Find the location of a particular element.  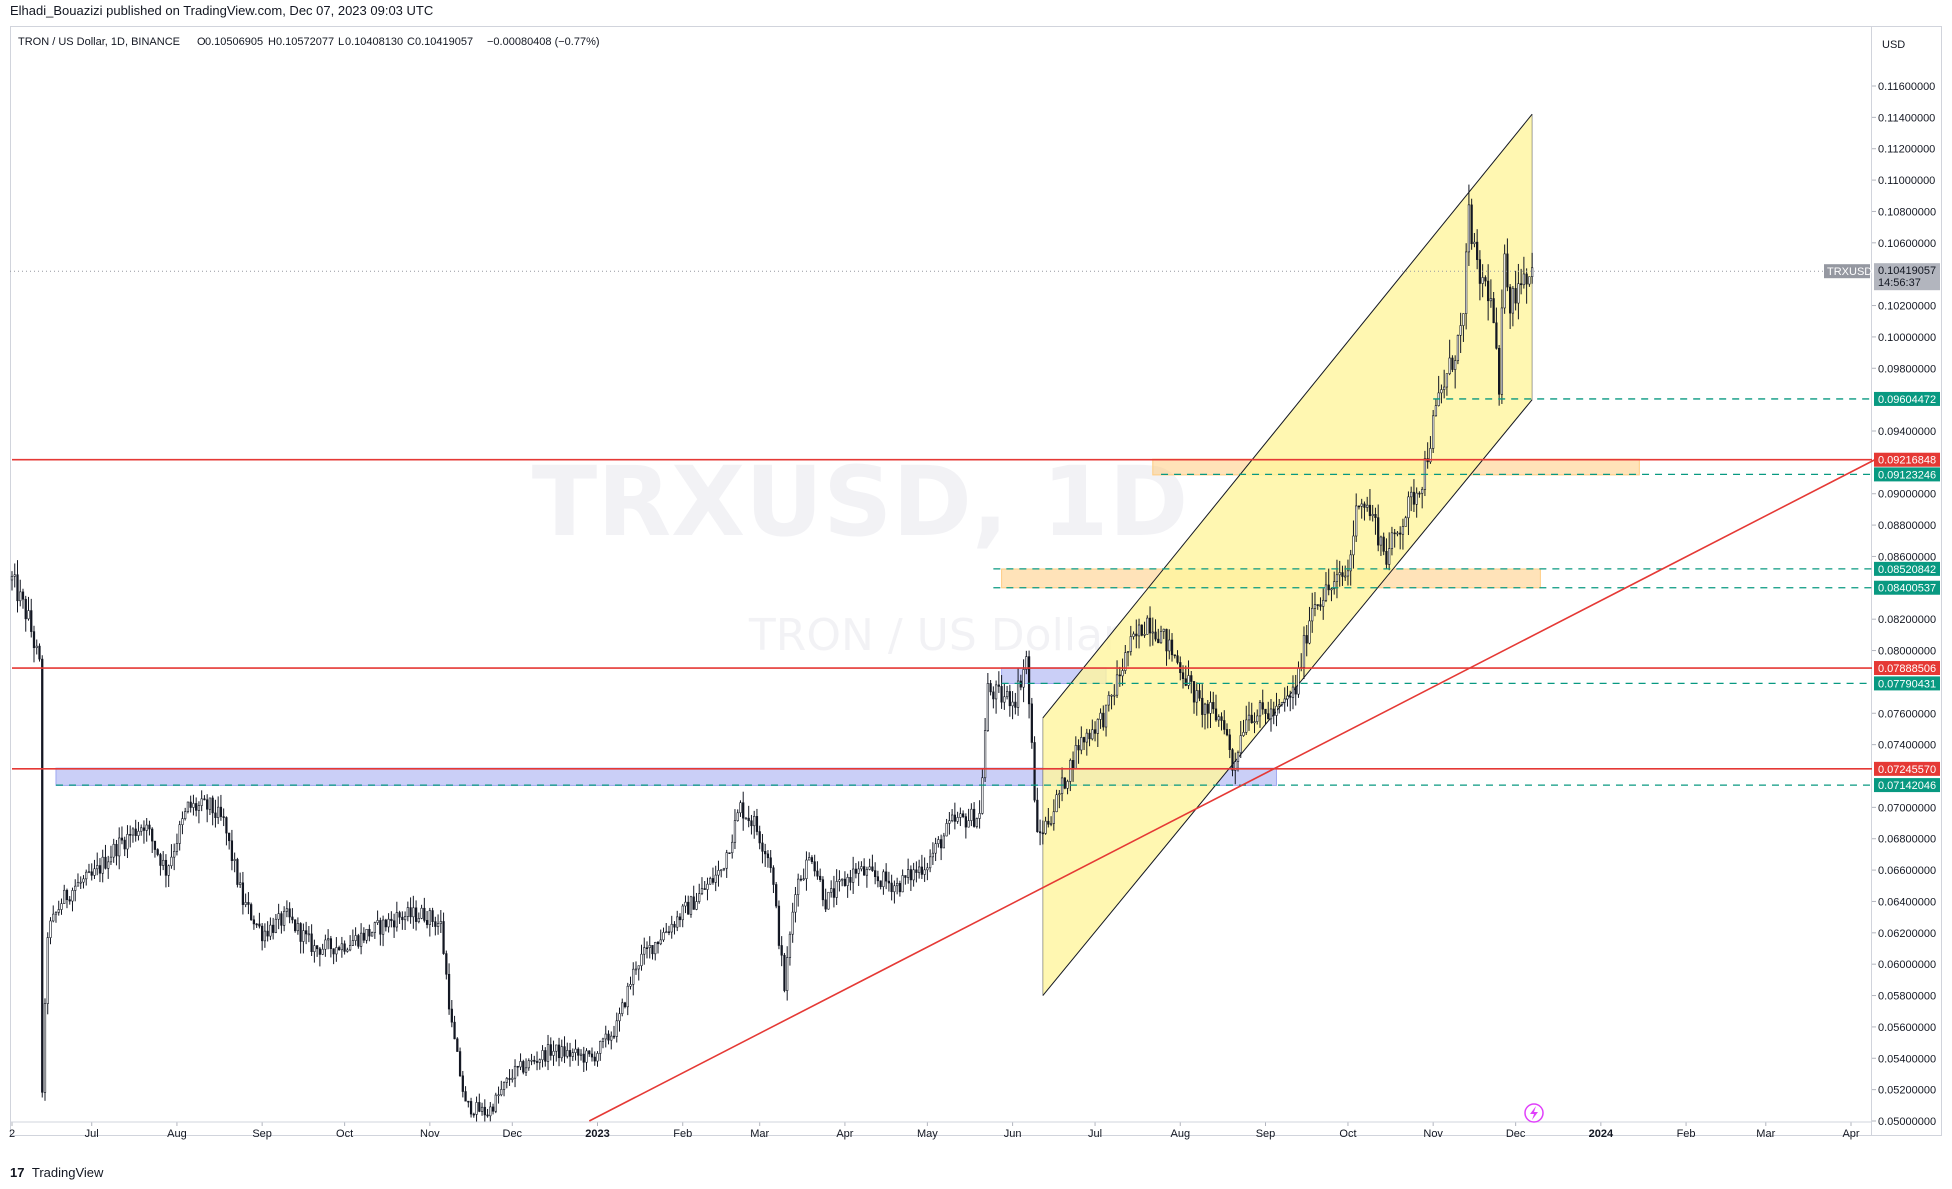

x-tick-label-1: Jul is located at coordinates (92, 1134).